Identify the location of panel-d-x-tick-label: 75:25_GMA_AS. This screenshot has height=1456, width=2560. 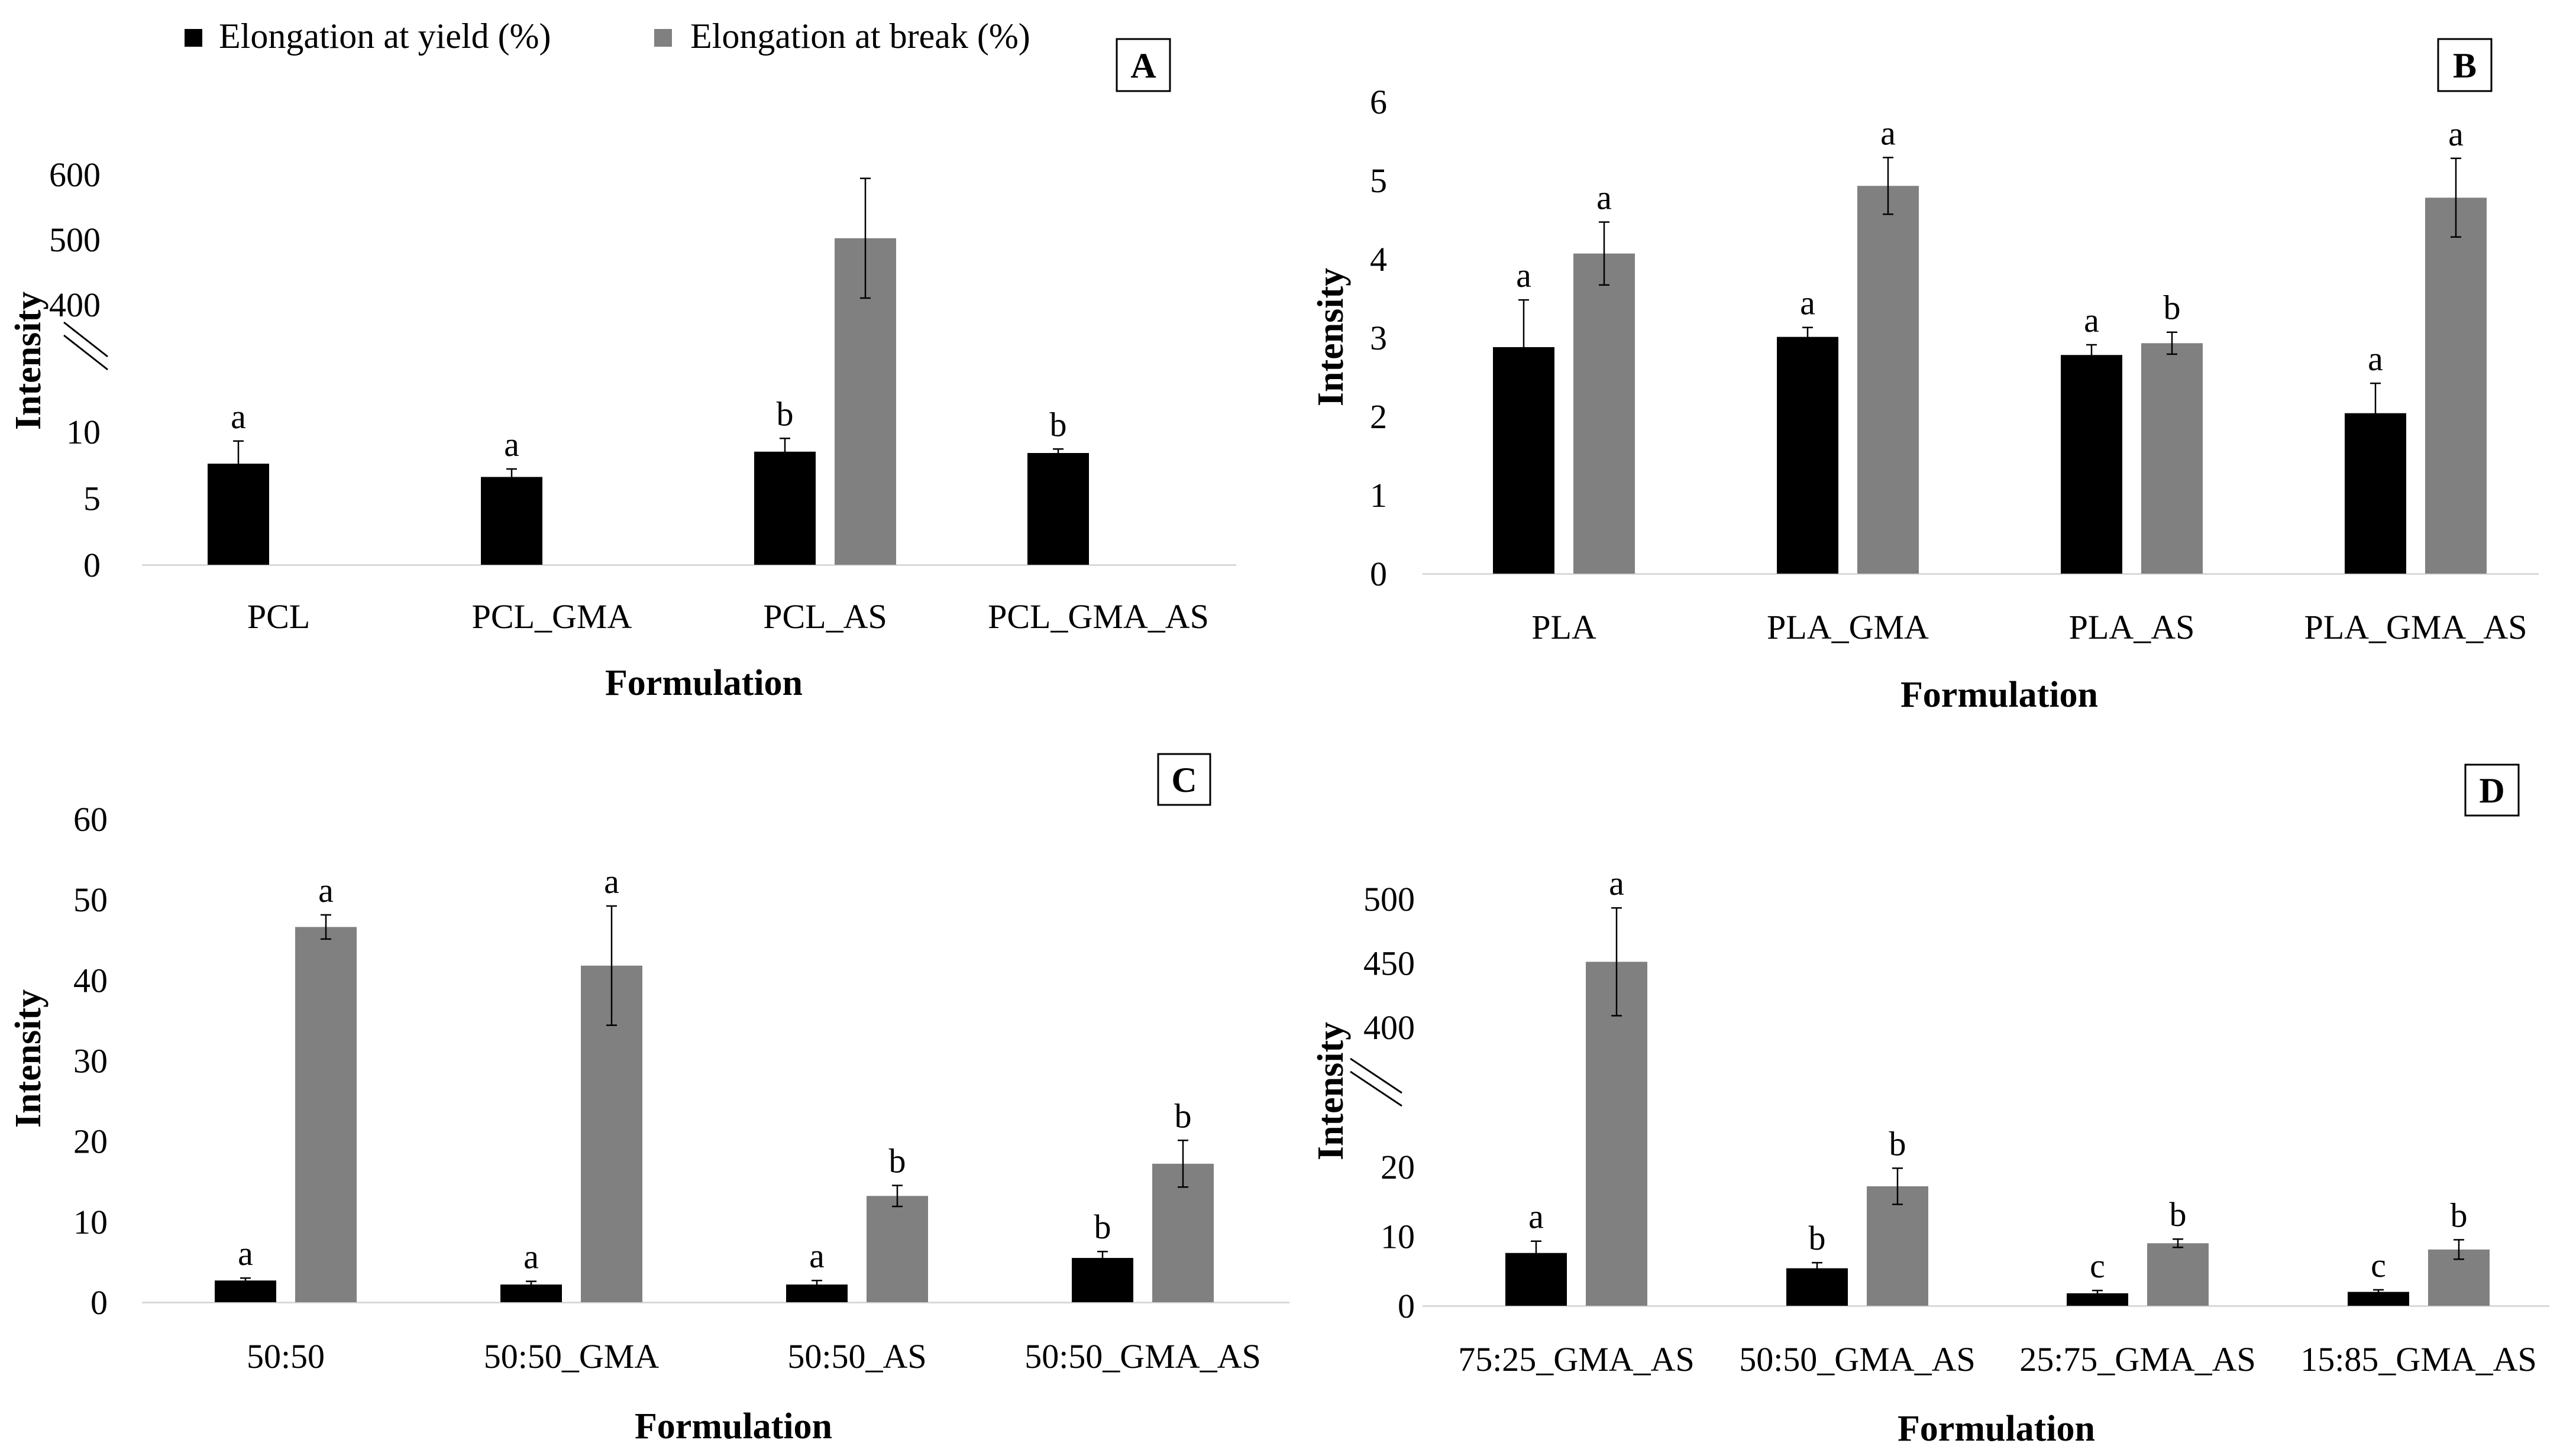
(1577, 1359).